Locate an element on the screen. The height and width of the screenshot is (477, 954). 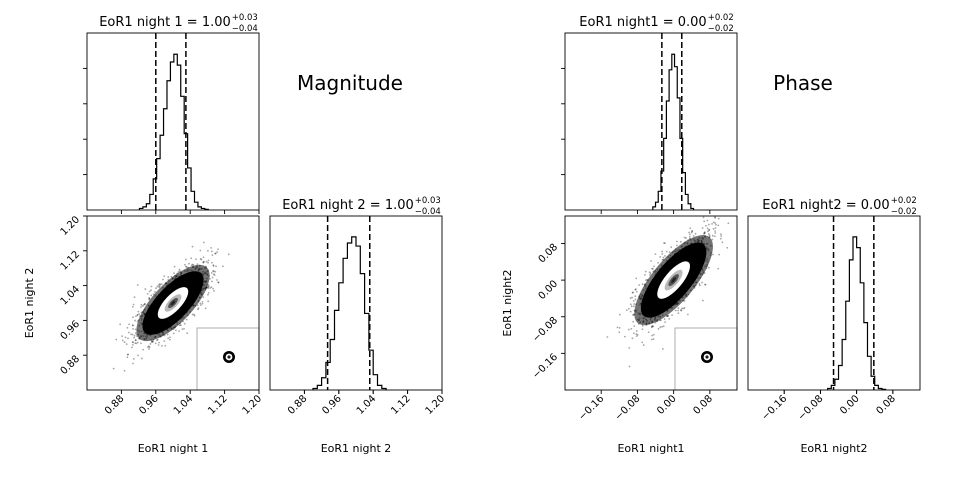
density-2d-panel is located at coordinates (173, 303).